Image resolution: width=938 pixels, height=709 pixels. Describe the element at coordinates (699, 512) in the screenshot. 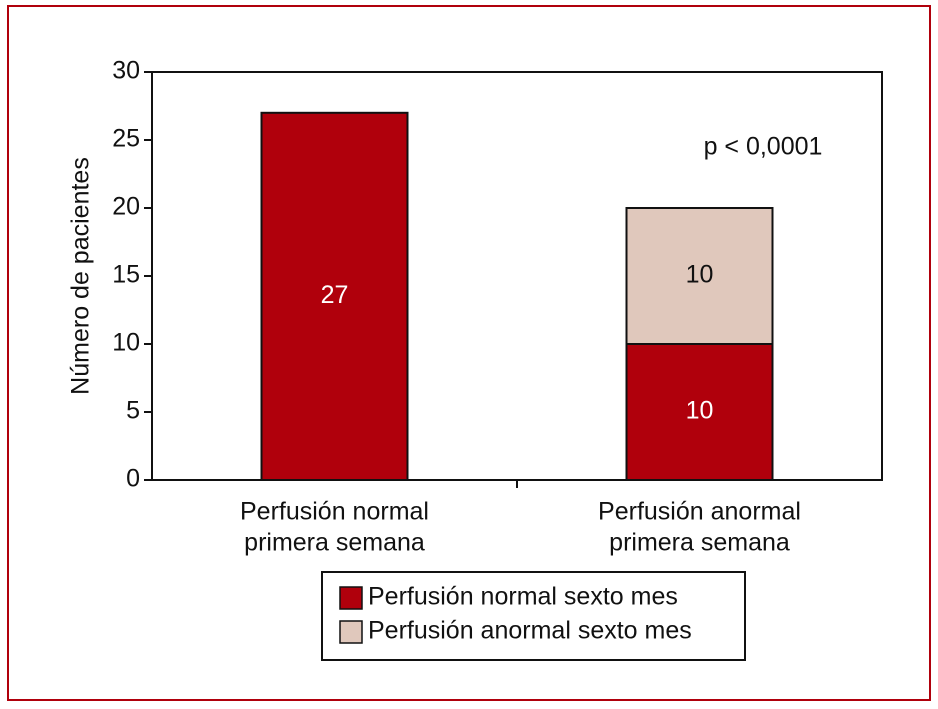

I see `x-tick-label: Perfusión anormal` at that location.